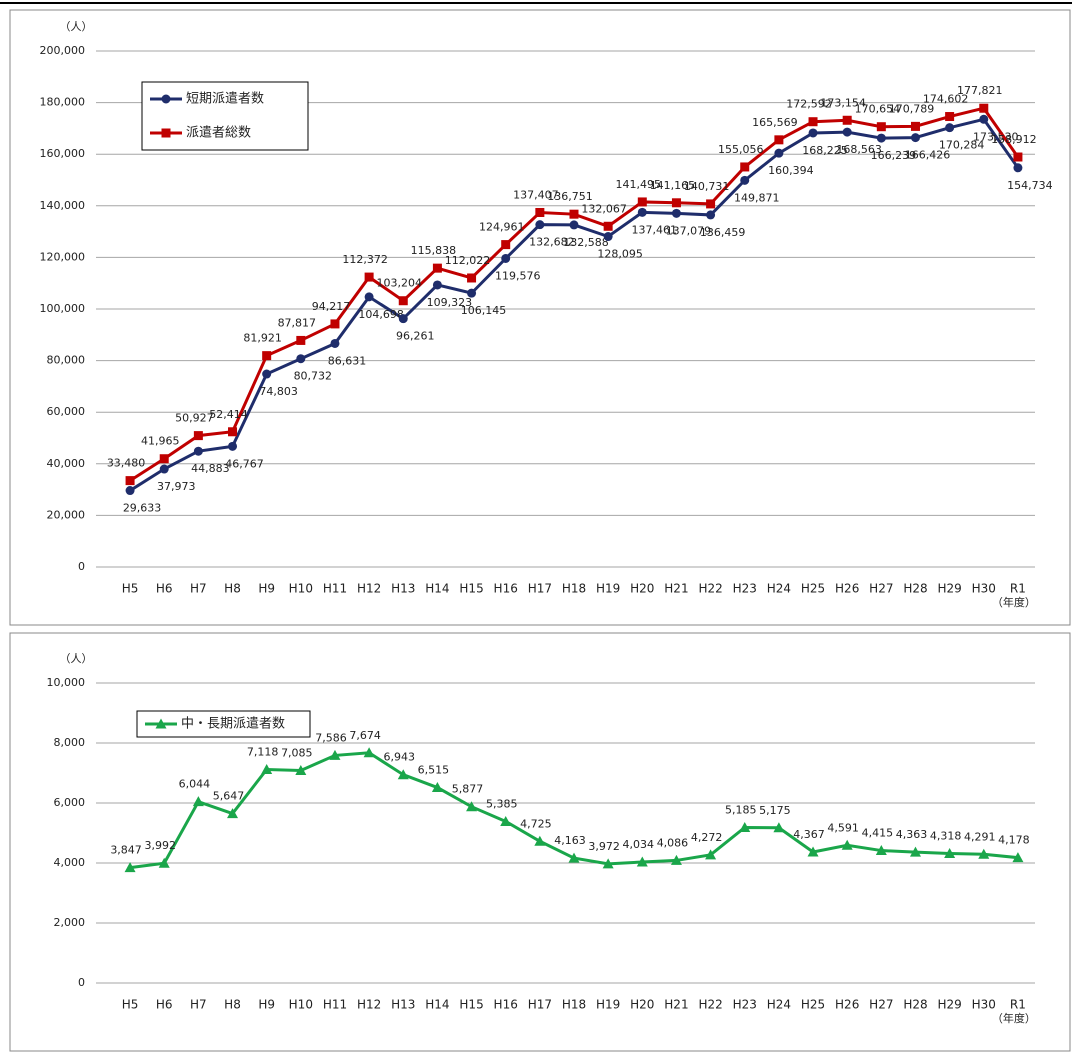  What do you see at coordinates (1018, 1005) in the screenshot?
I see `x-tick-label: R1` at bounding box center [1018, 1005].